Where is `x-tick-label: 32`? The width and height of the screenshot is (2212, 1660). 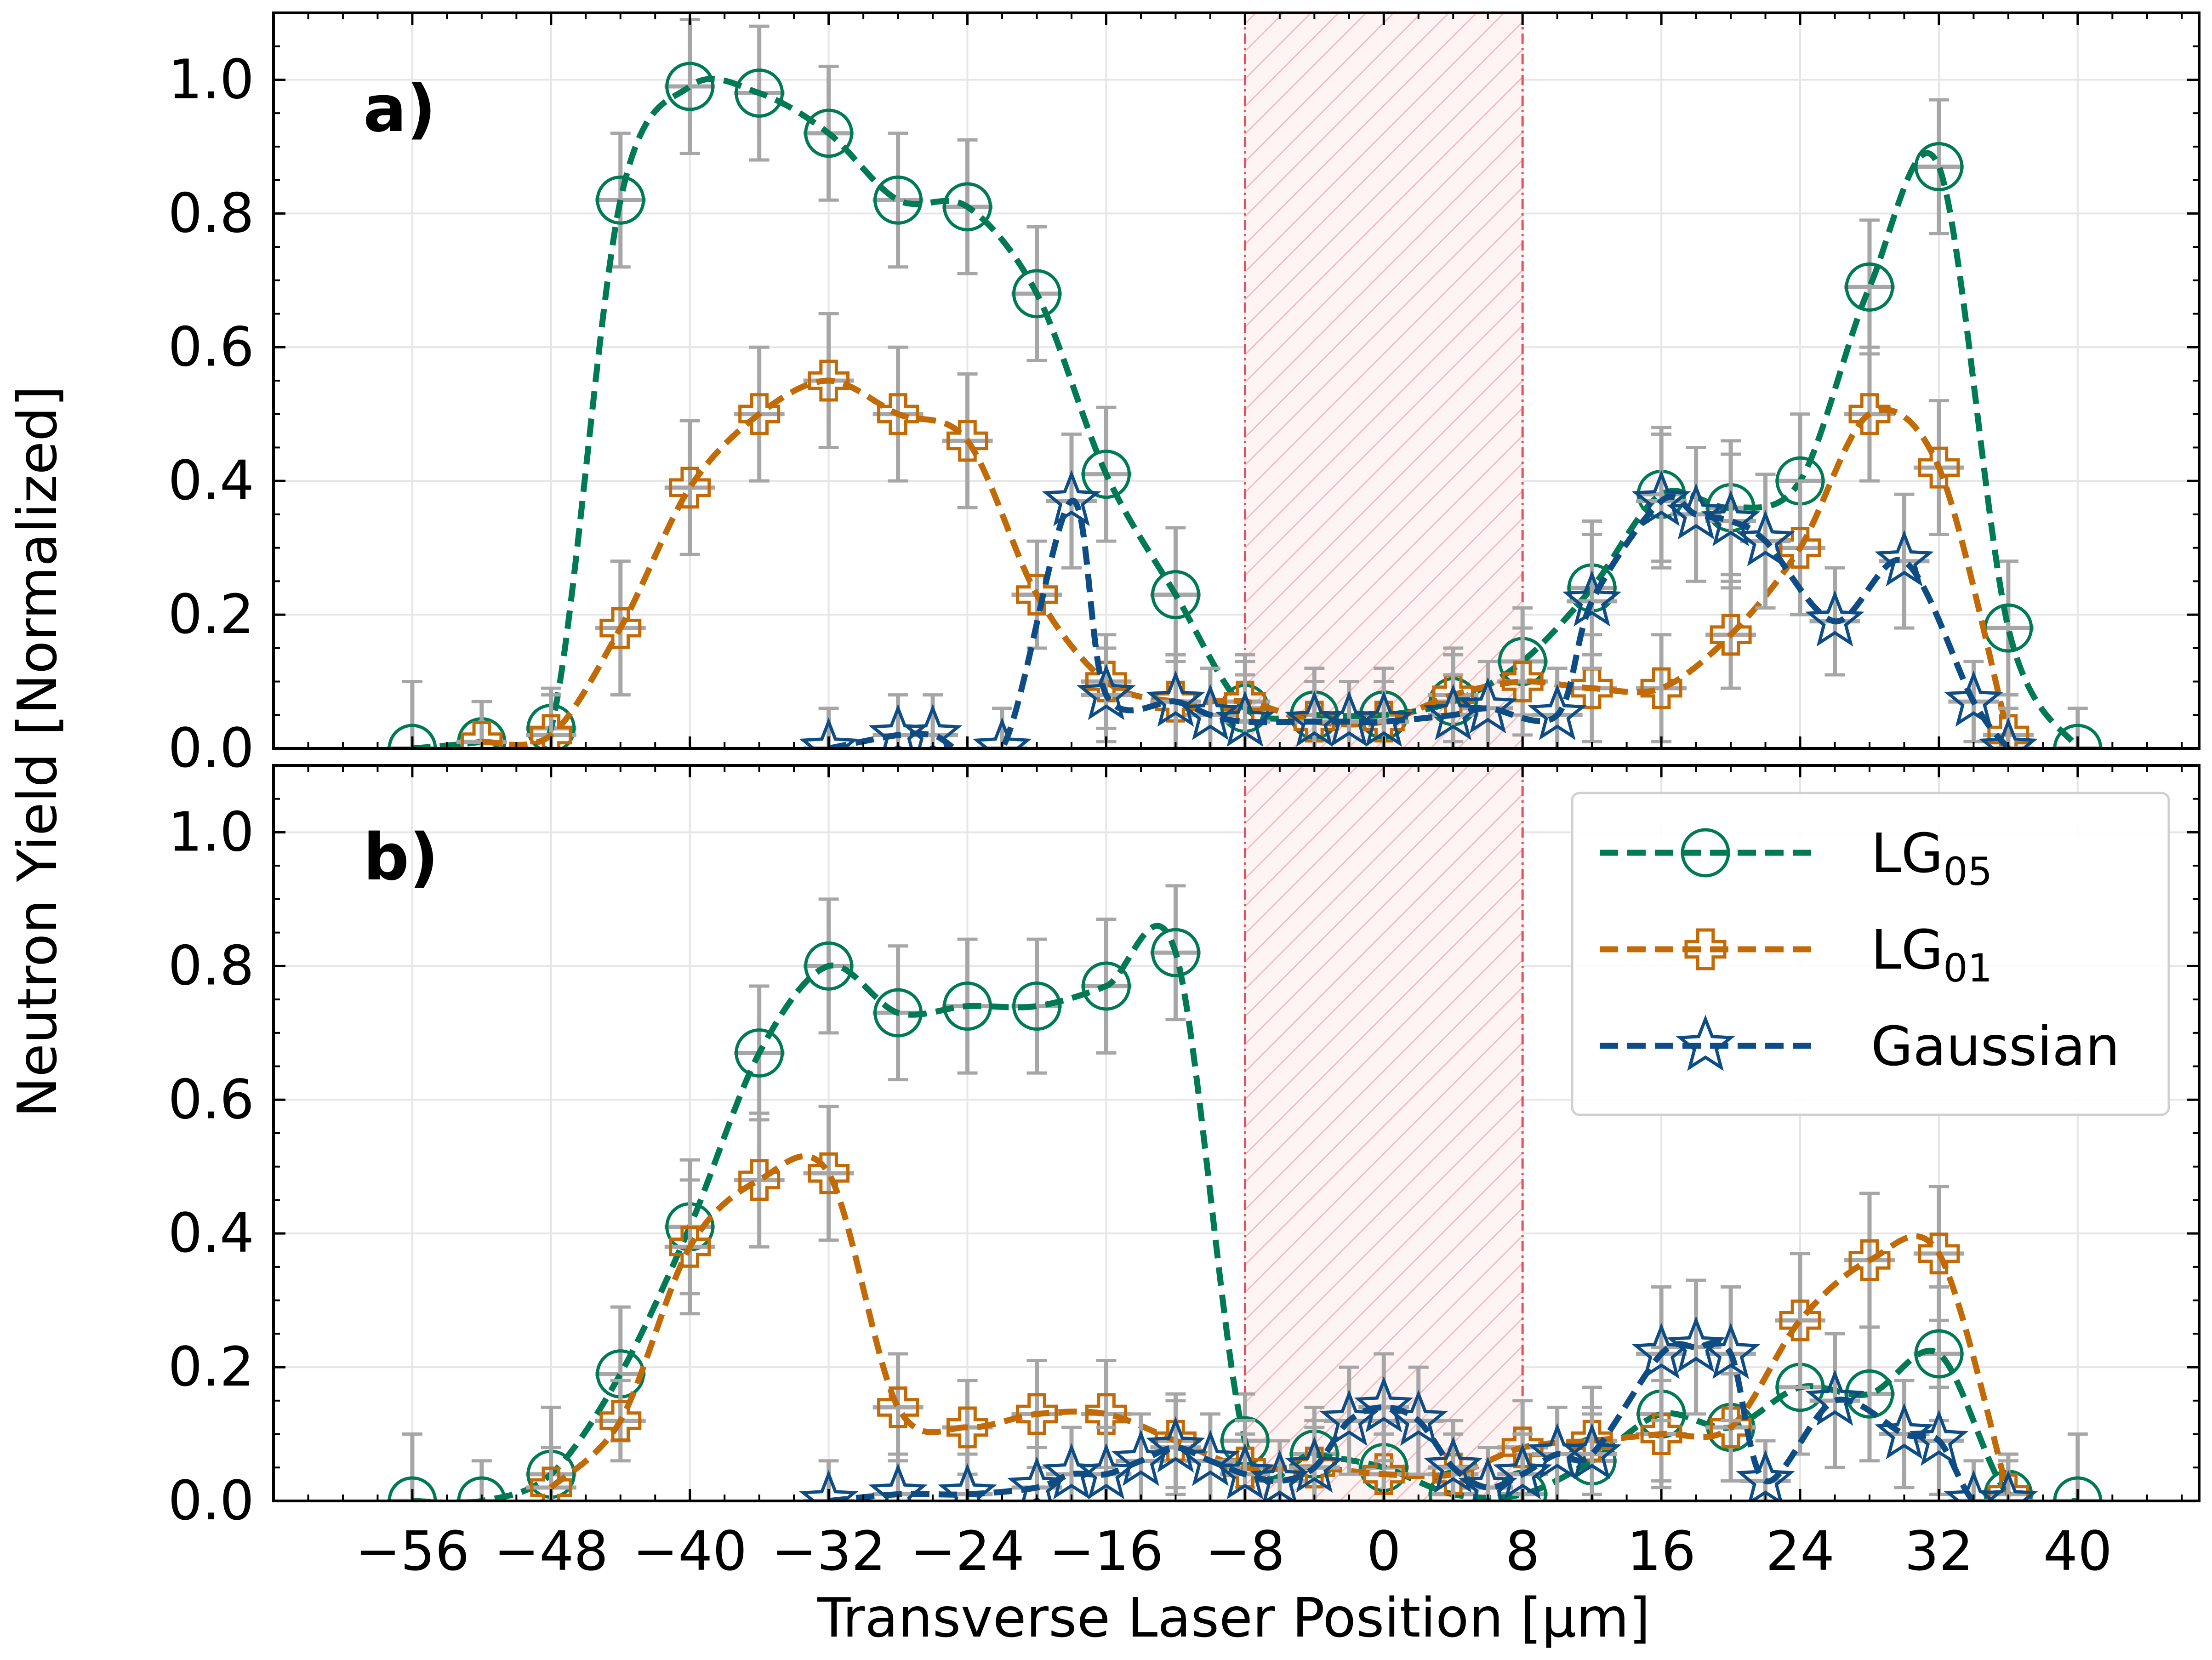 x-tick-label: 32 is located at coordinates (1938, 1551).